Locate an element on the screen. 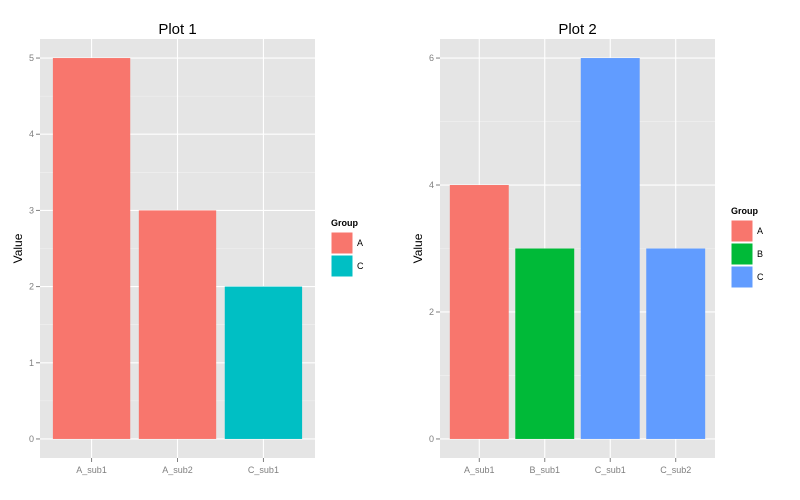 The height and width of the screenshot is (500, 800). legend: Group A C is located at coordinates (347, 248).